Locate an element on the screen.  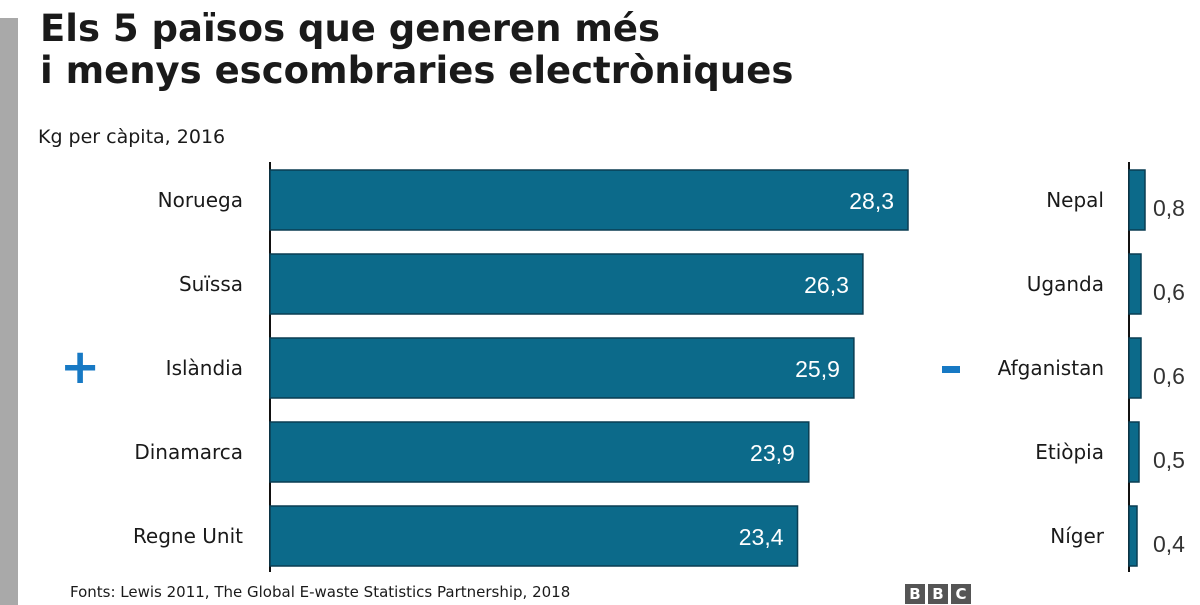
right-category-label: Níger is located at coordinates (1077, 536).